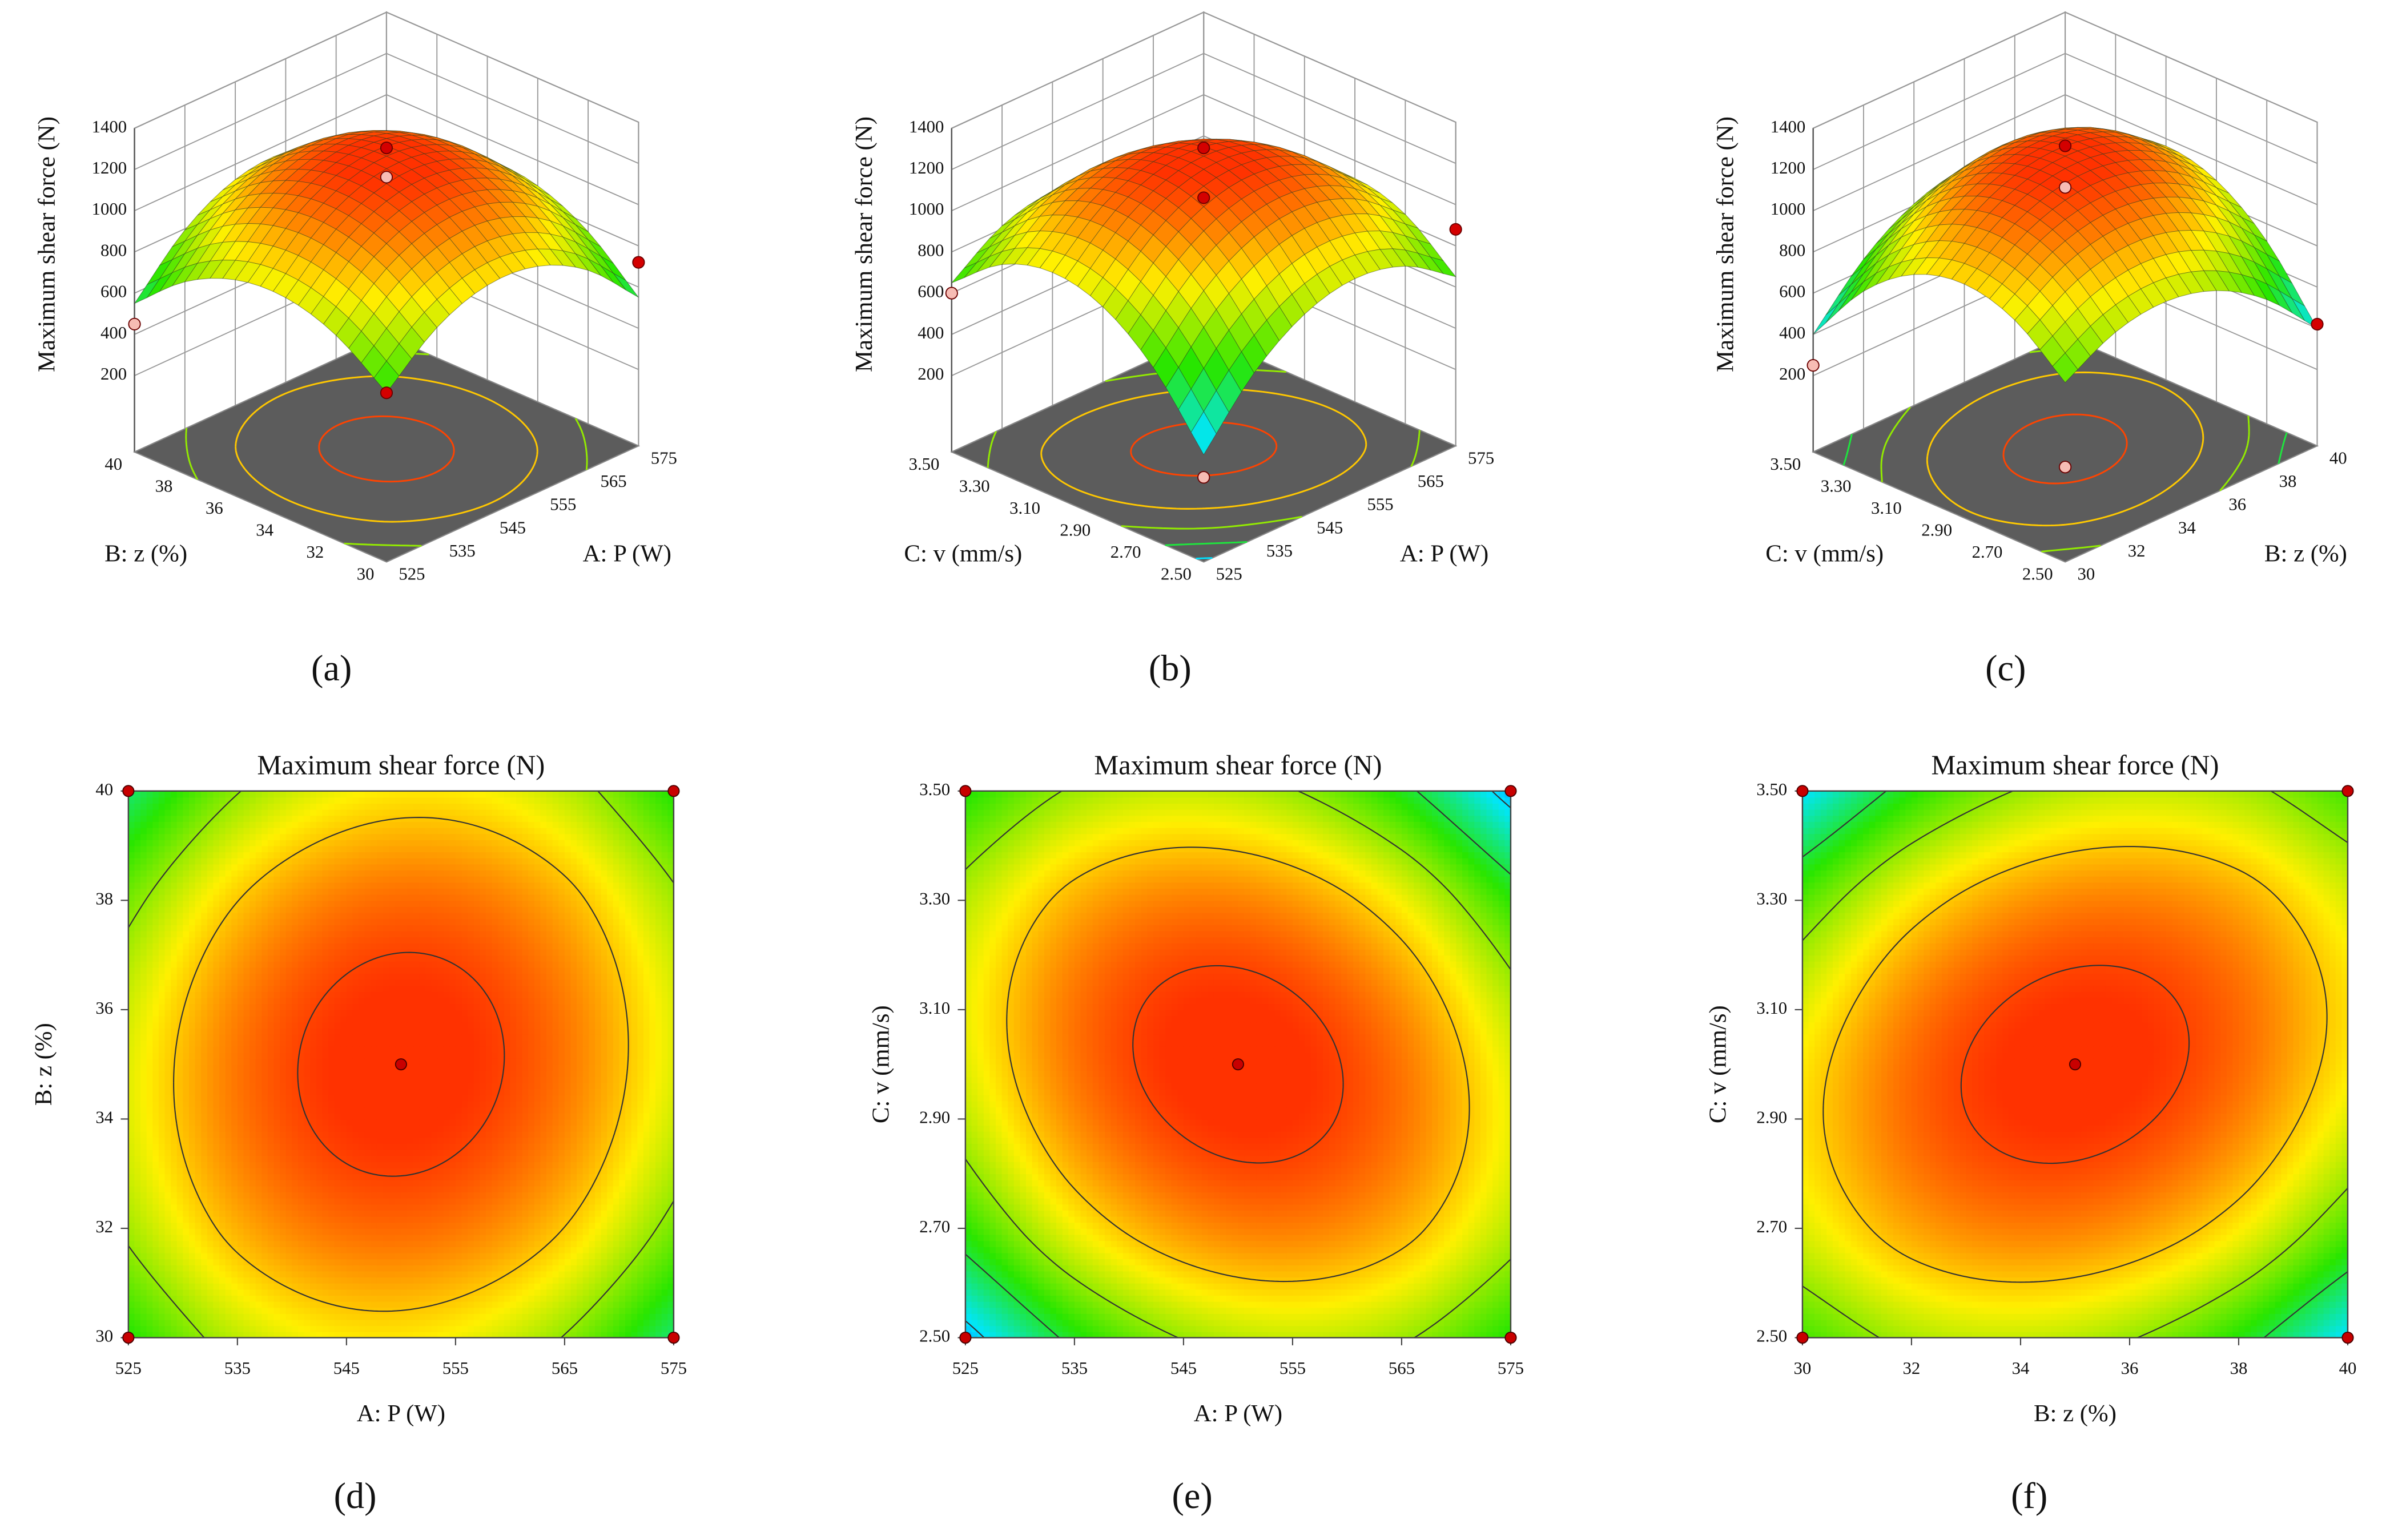 This screenshot has height=1540, width=2386. I want to click on y-tick-label: 30, so click(366, 574).